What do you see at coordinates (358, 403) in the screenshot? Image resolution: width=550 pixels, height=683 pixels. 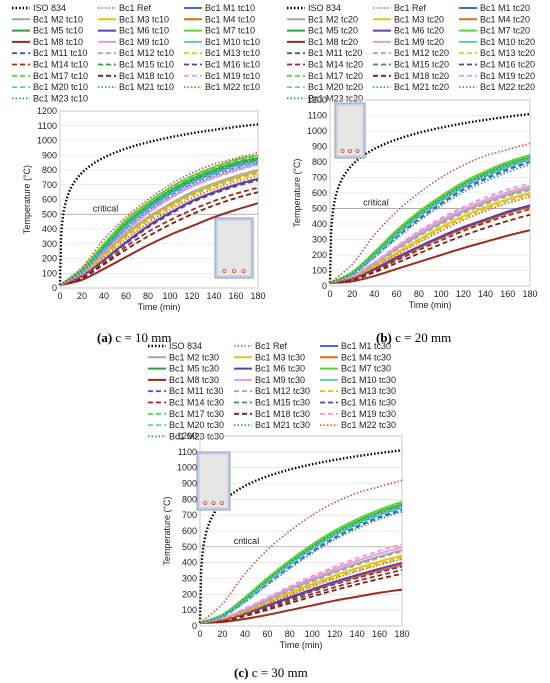 I see `legend-entry: Bc1 M16 tc30` at bounding box center [358, 403].